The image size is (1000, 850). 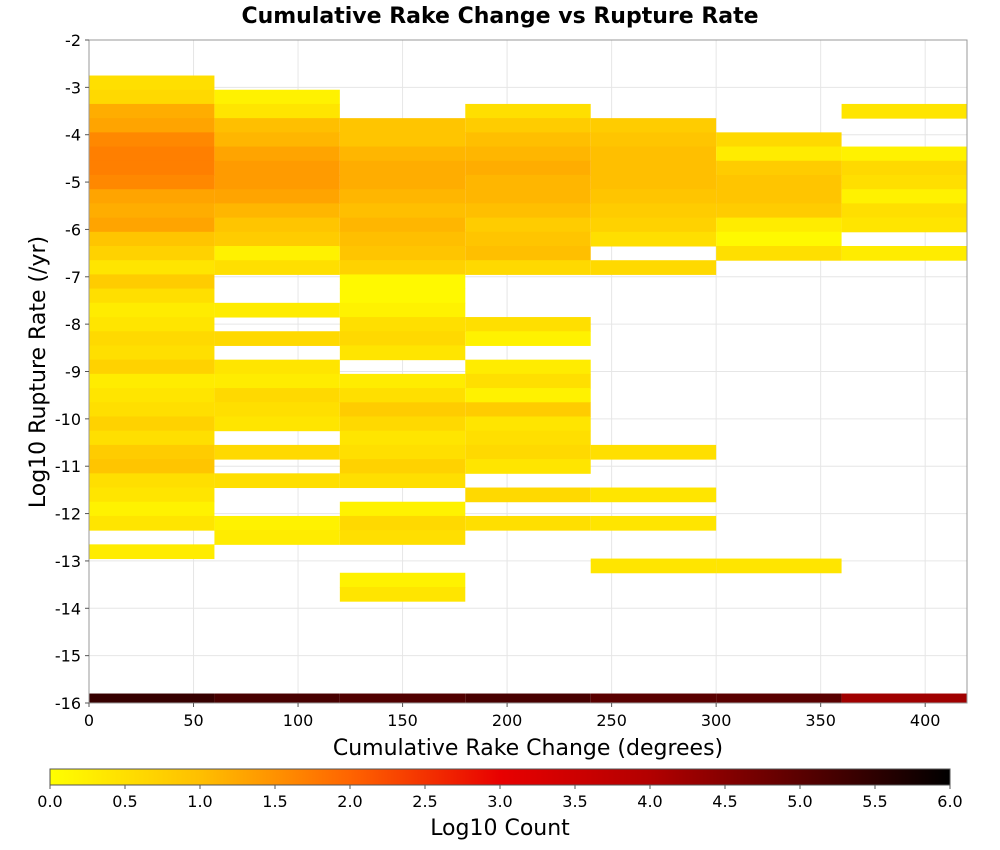 What do you see at coordinates (89, 720) in the screenshot?
I see `x-tick-label: 0` at bounding box center [89, 720].